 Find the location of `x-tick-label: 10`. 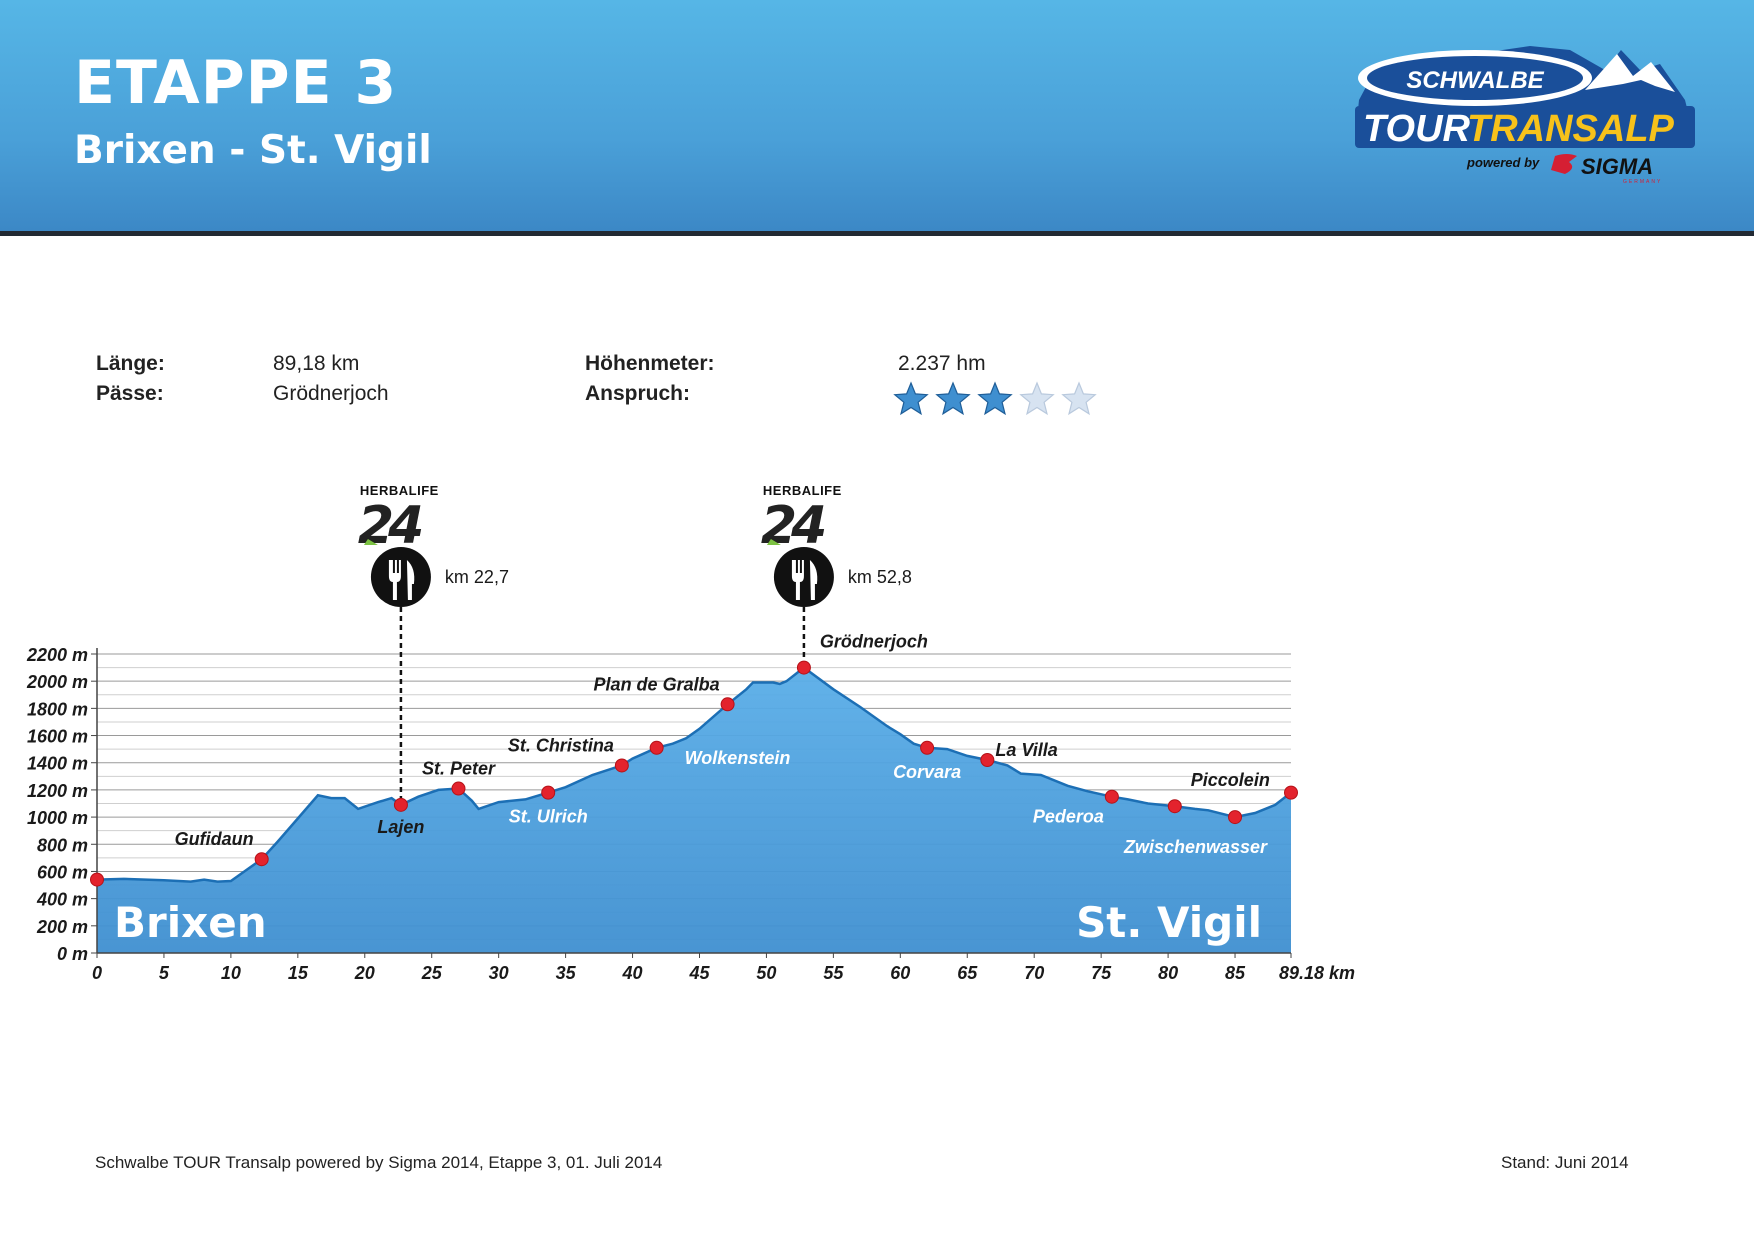

x-tick-label: 10 is located at coordinates (231, 973).